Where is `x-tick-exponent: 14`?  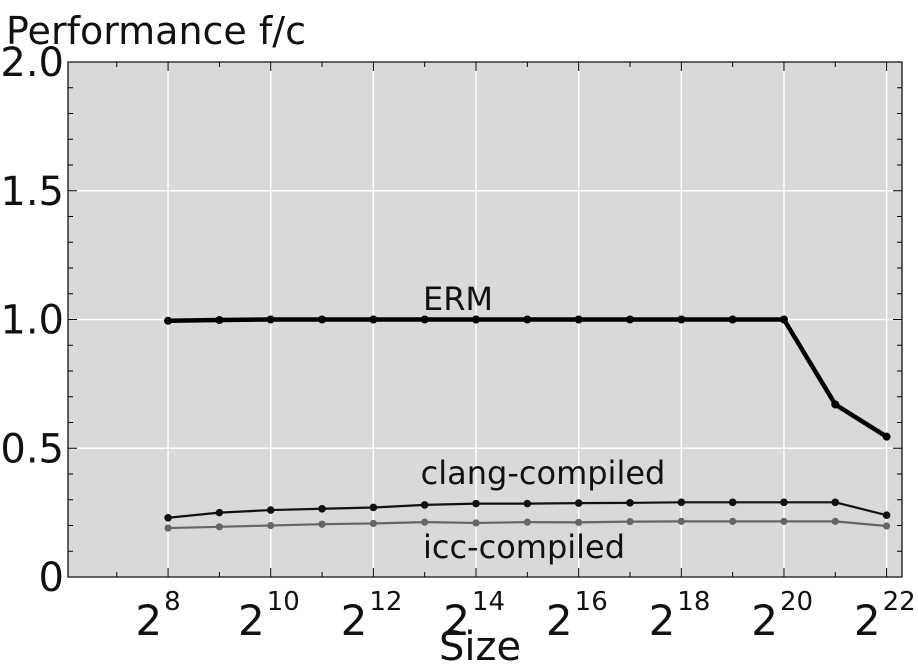 x-tick-exponent: 14 is located at coordinates (488, 602).